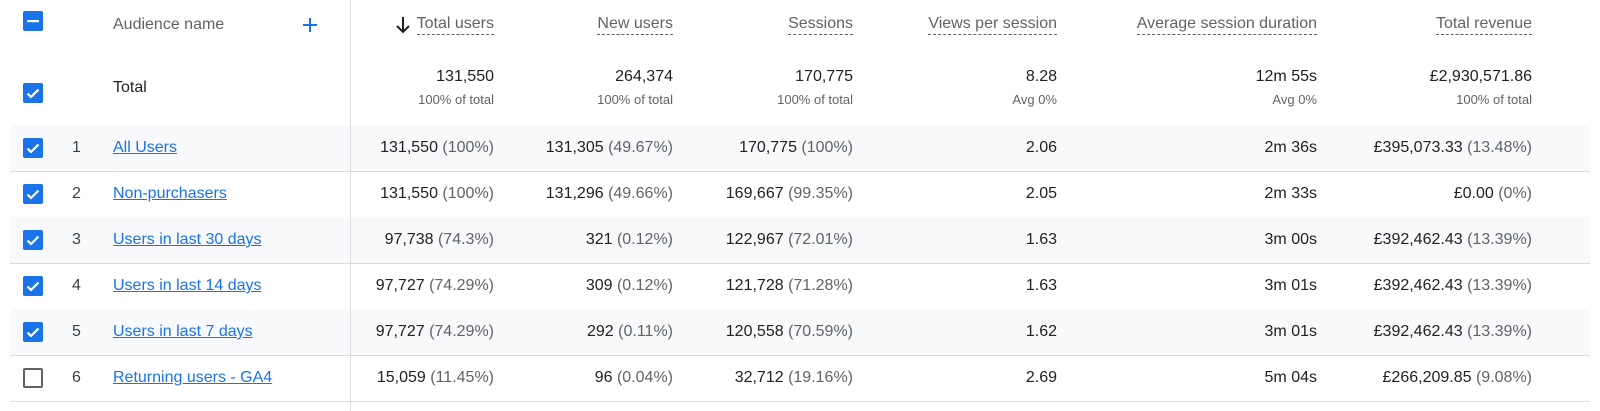 The height and width of the screenshot is (411, 1600). Describe the element at coordinates (1480, 76) in the screenshot. I see `total-revenue-total-value: £2,930,571.86` at that location.